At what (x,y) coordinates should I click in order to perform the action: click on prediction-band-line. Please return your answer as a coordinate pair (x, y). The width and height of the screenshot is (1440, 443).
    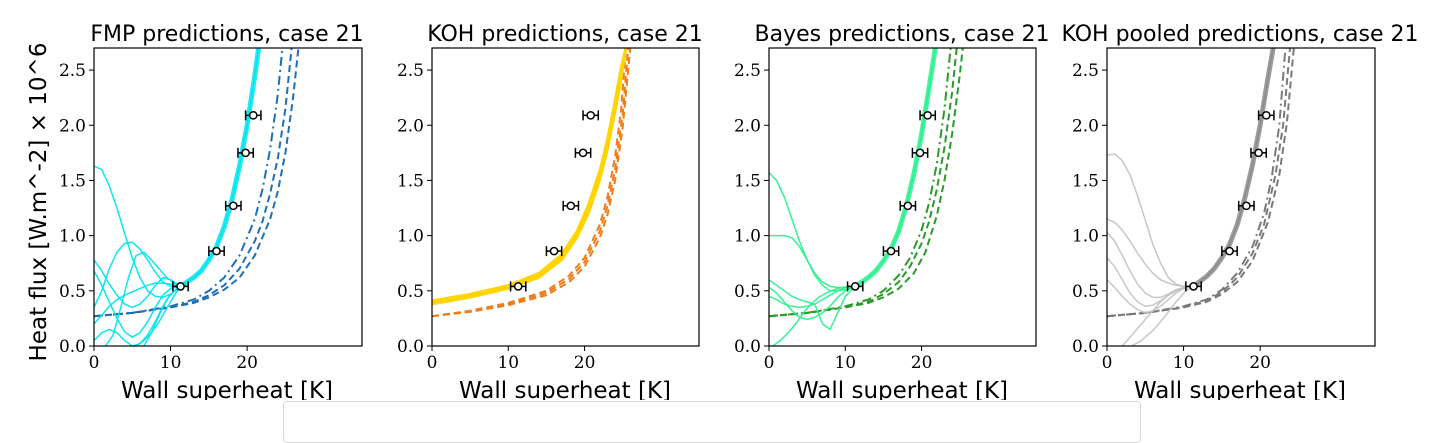
    Looking at the image, I should click on (530, 176).